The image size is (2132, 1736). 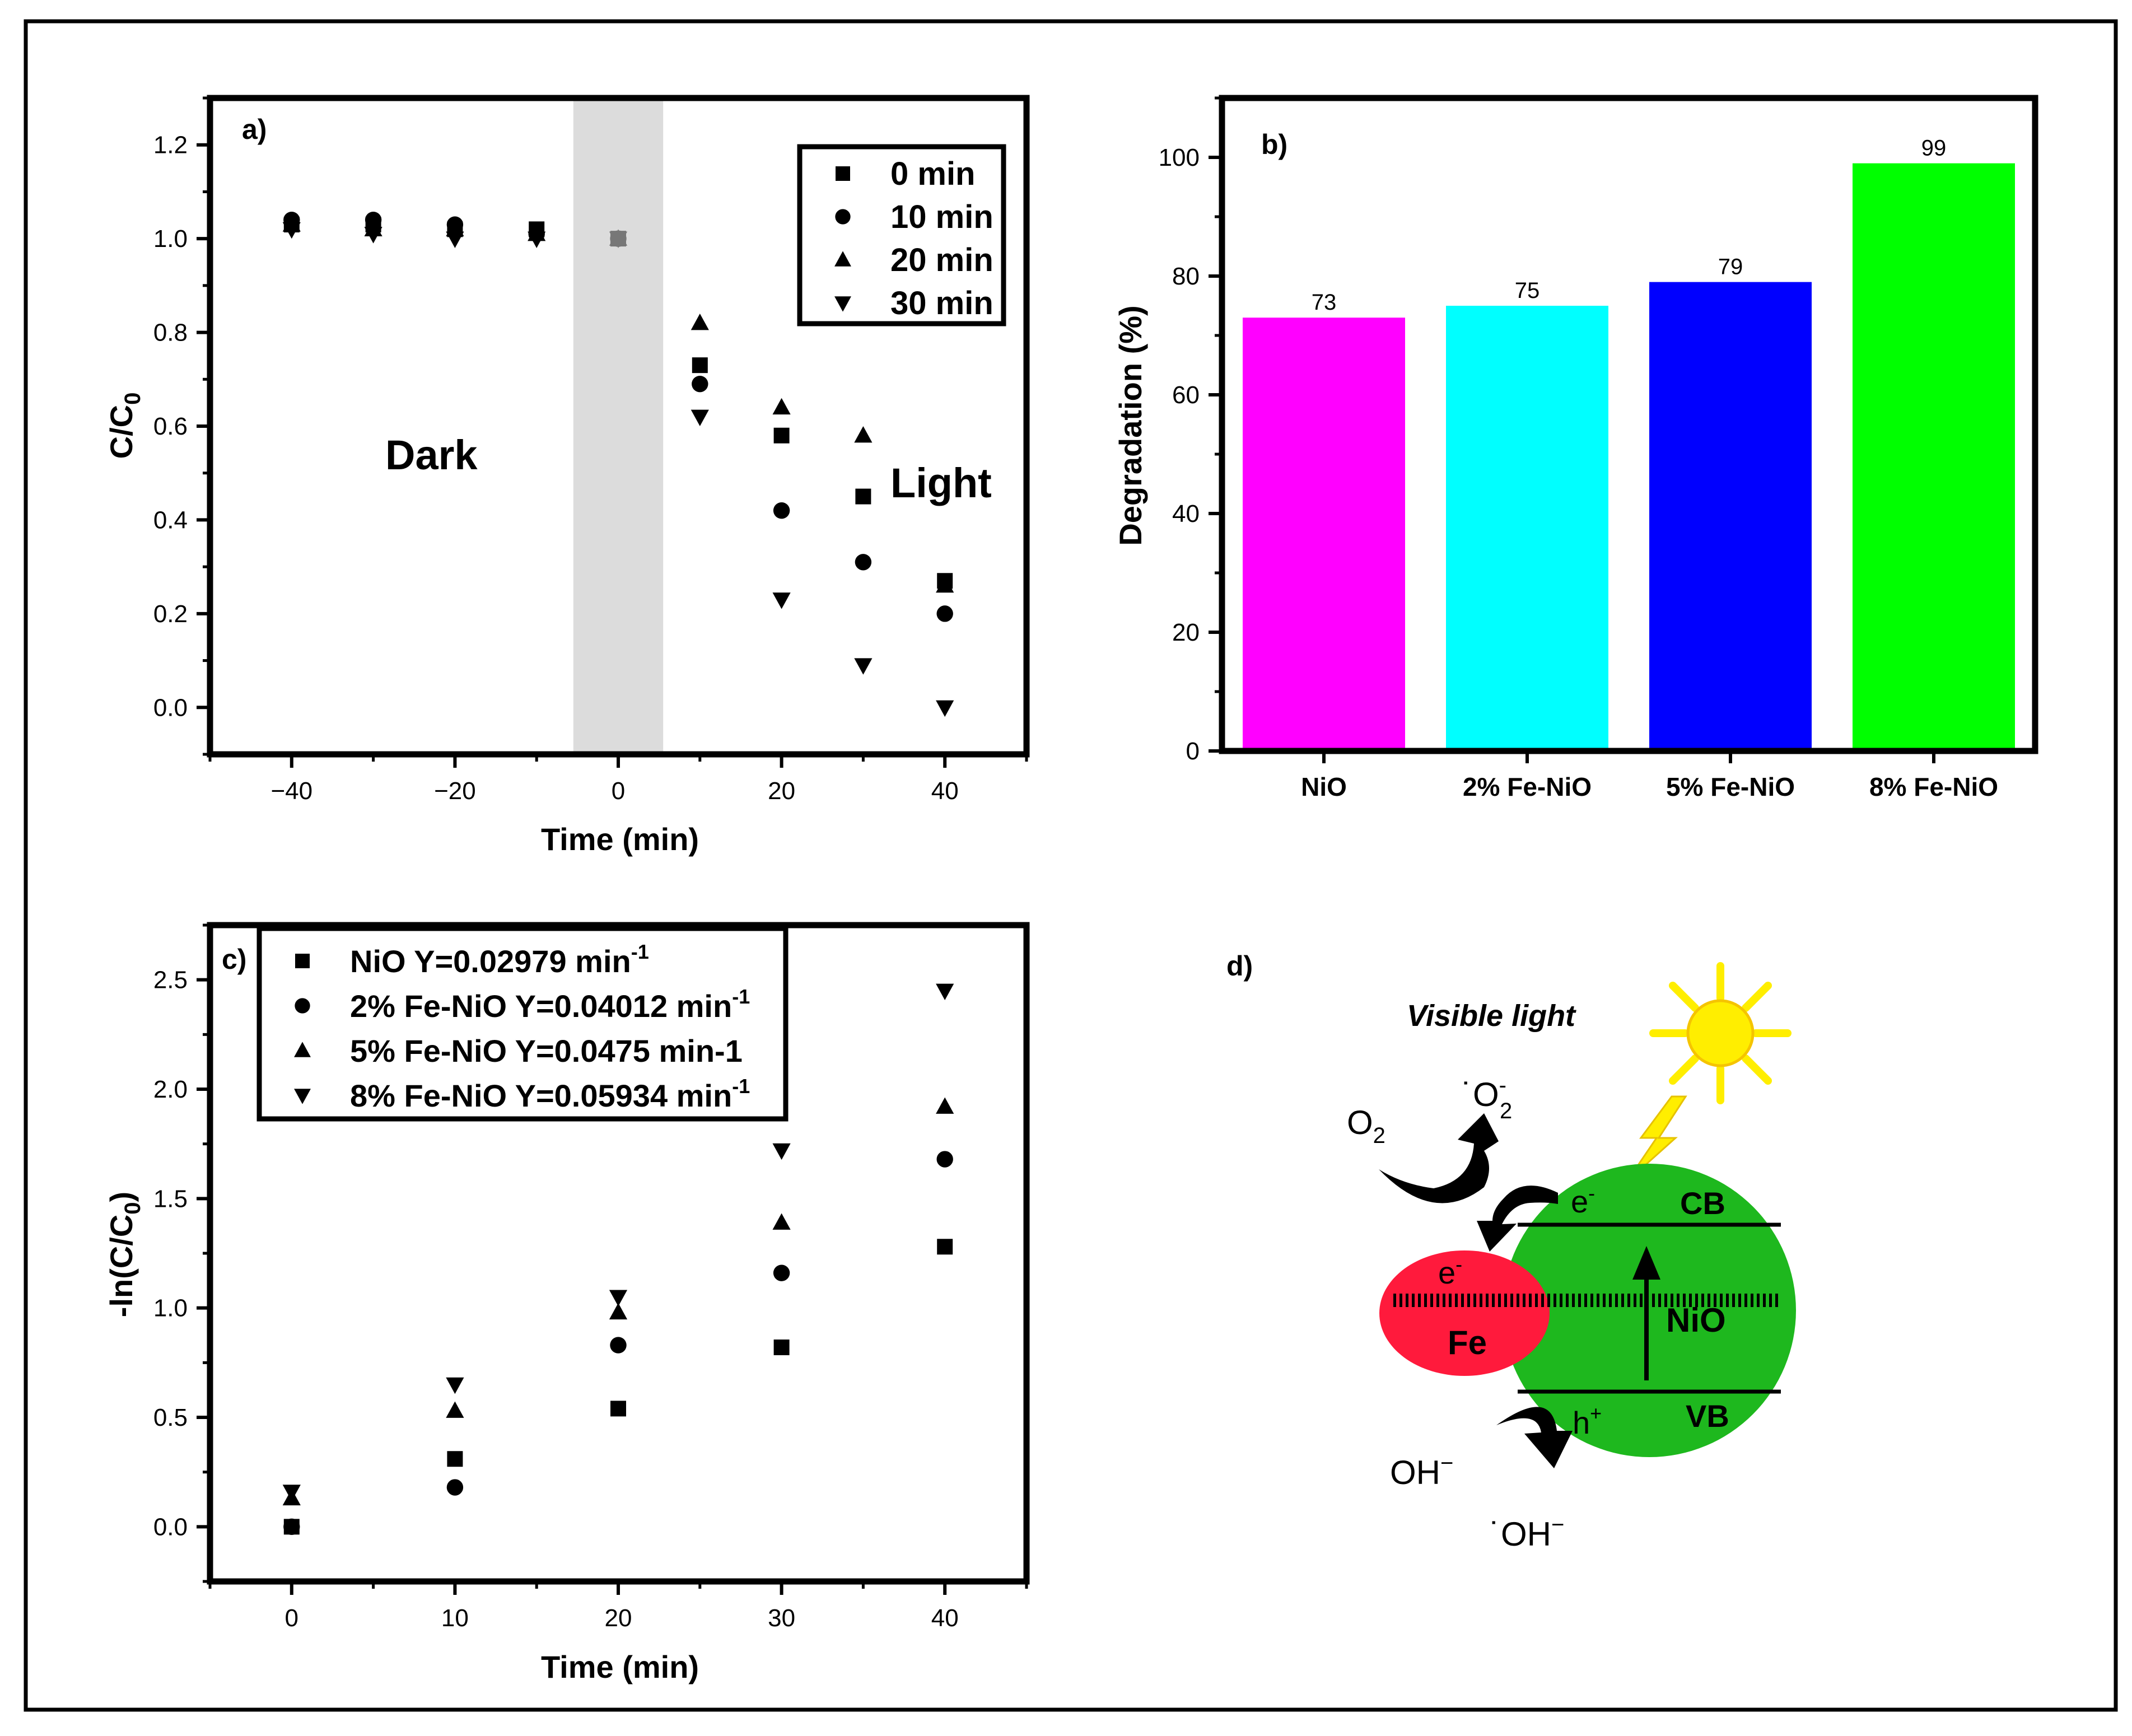 I want to click on hydroxyl-radical-label: ˙OH−, so click(x=1527, y=1533).